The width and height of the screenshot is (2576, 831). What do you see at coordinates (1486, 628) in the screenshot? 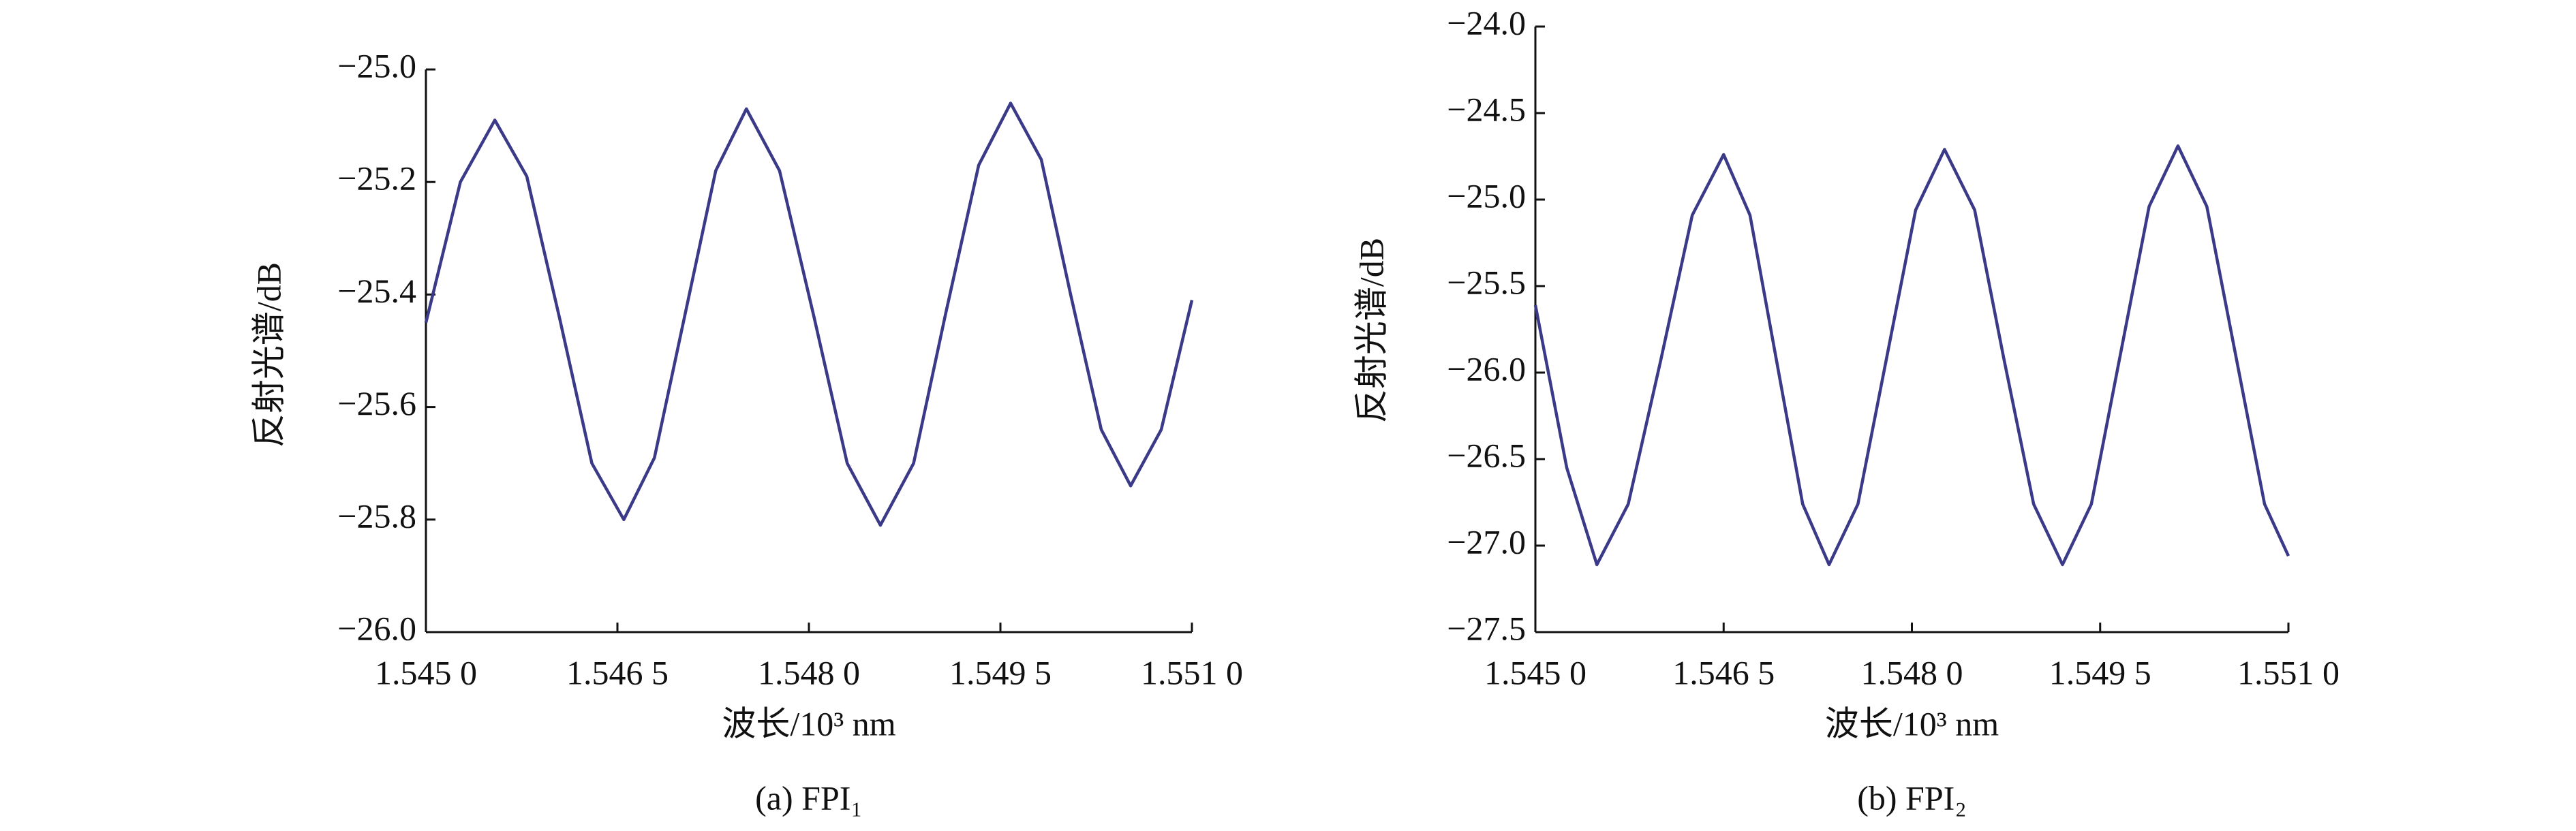
I see `y-tick-label: −27.5` at bounding box center [1486, 628].